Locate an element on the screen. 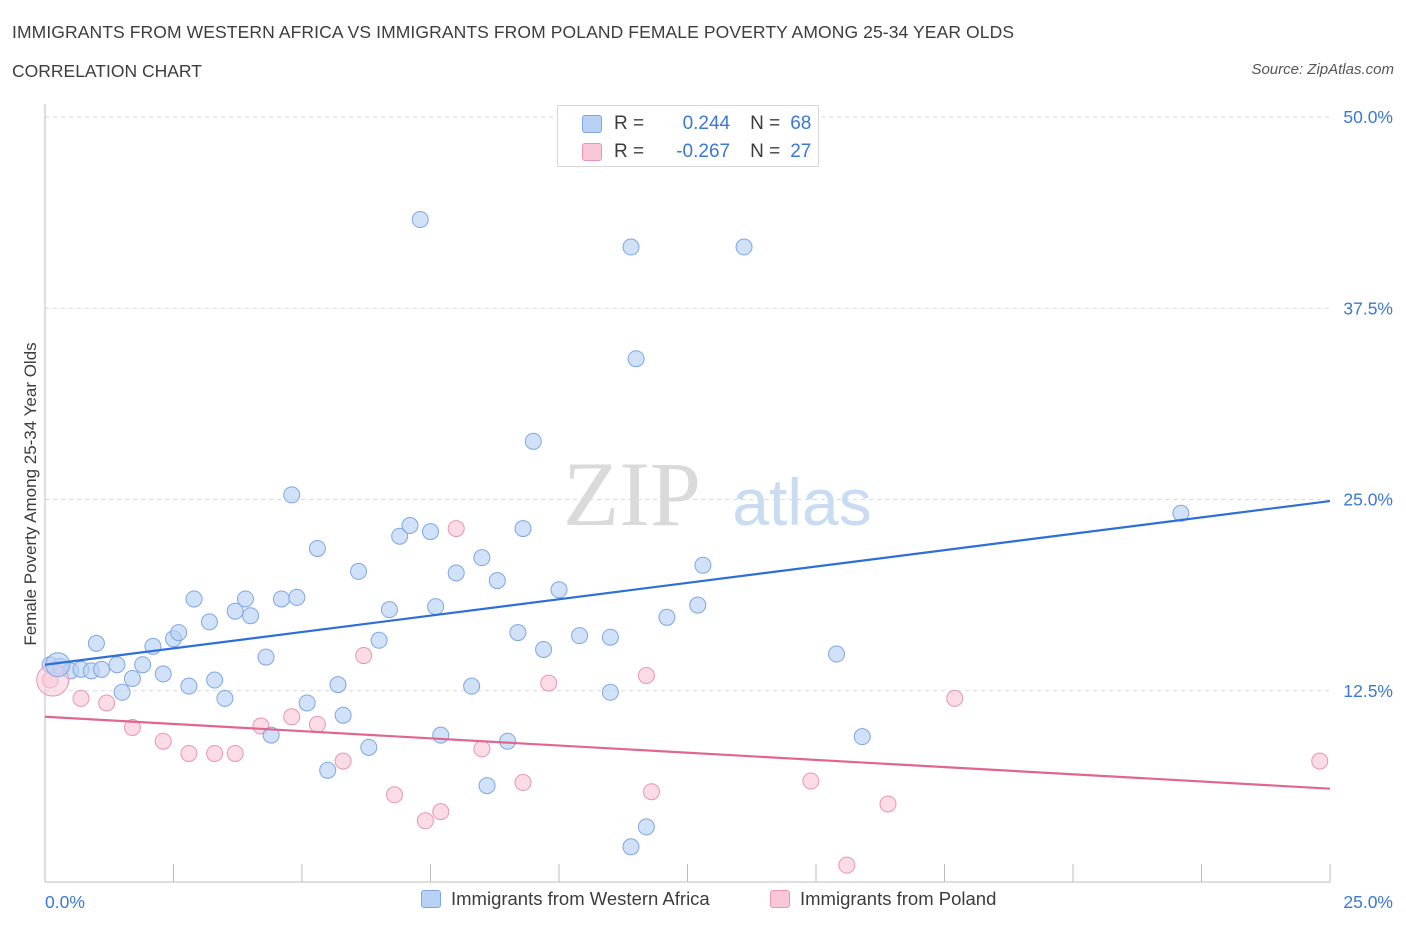 This screenshot has height=930, width=1406. y-axis-label: Female Poverty Among 25-34 Year Olds is located at coordinates (30, 493).